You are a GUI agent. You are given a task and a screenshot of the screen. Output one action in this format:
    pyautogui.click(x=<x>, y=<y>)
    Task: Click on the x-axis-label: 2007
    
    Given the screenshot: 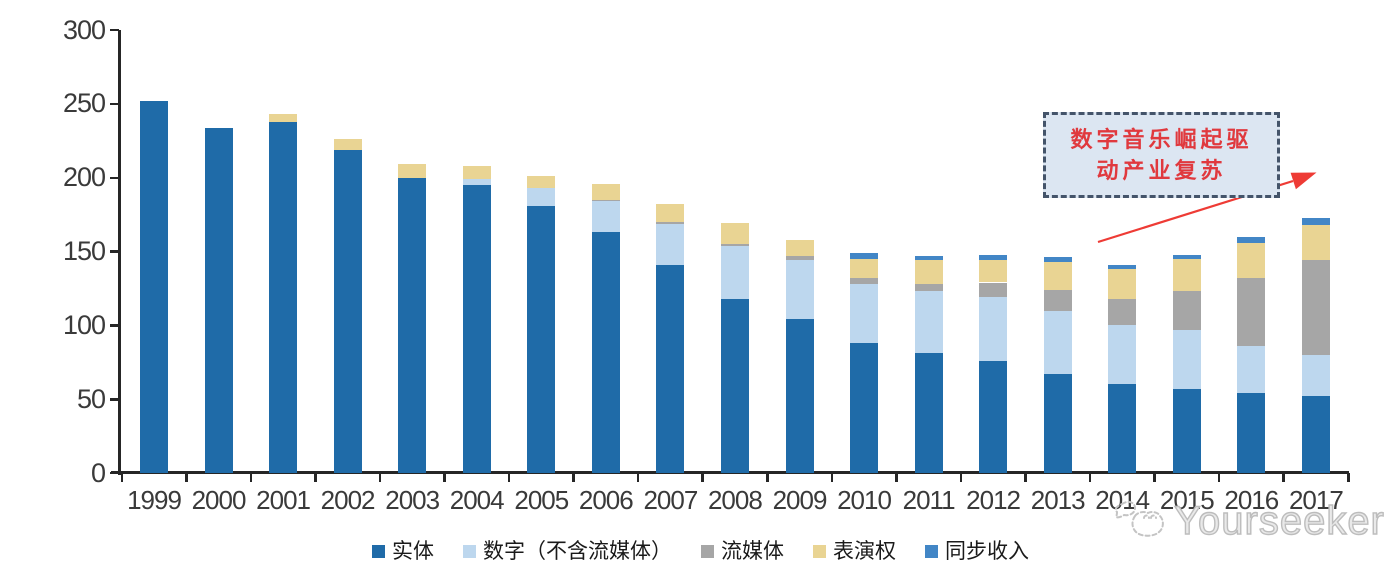 What is the action you would take?
    pyautogui.click(x=670, y=500)
    